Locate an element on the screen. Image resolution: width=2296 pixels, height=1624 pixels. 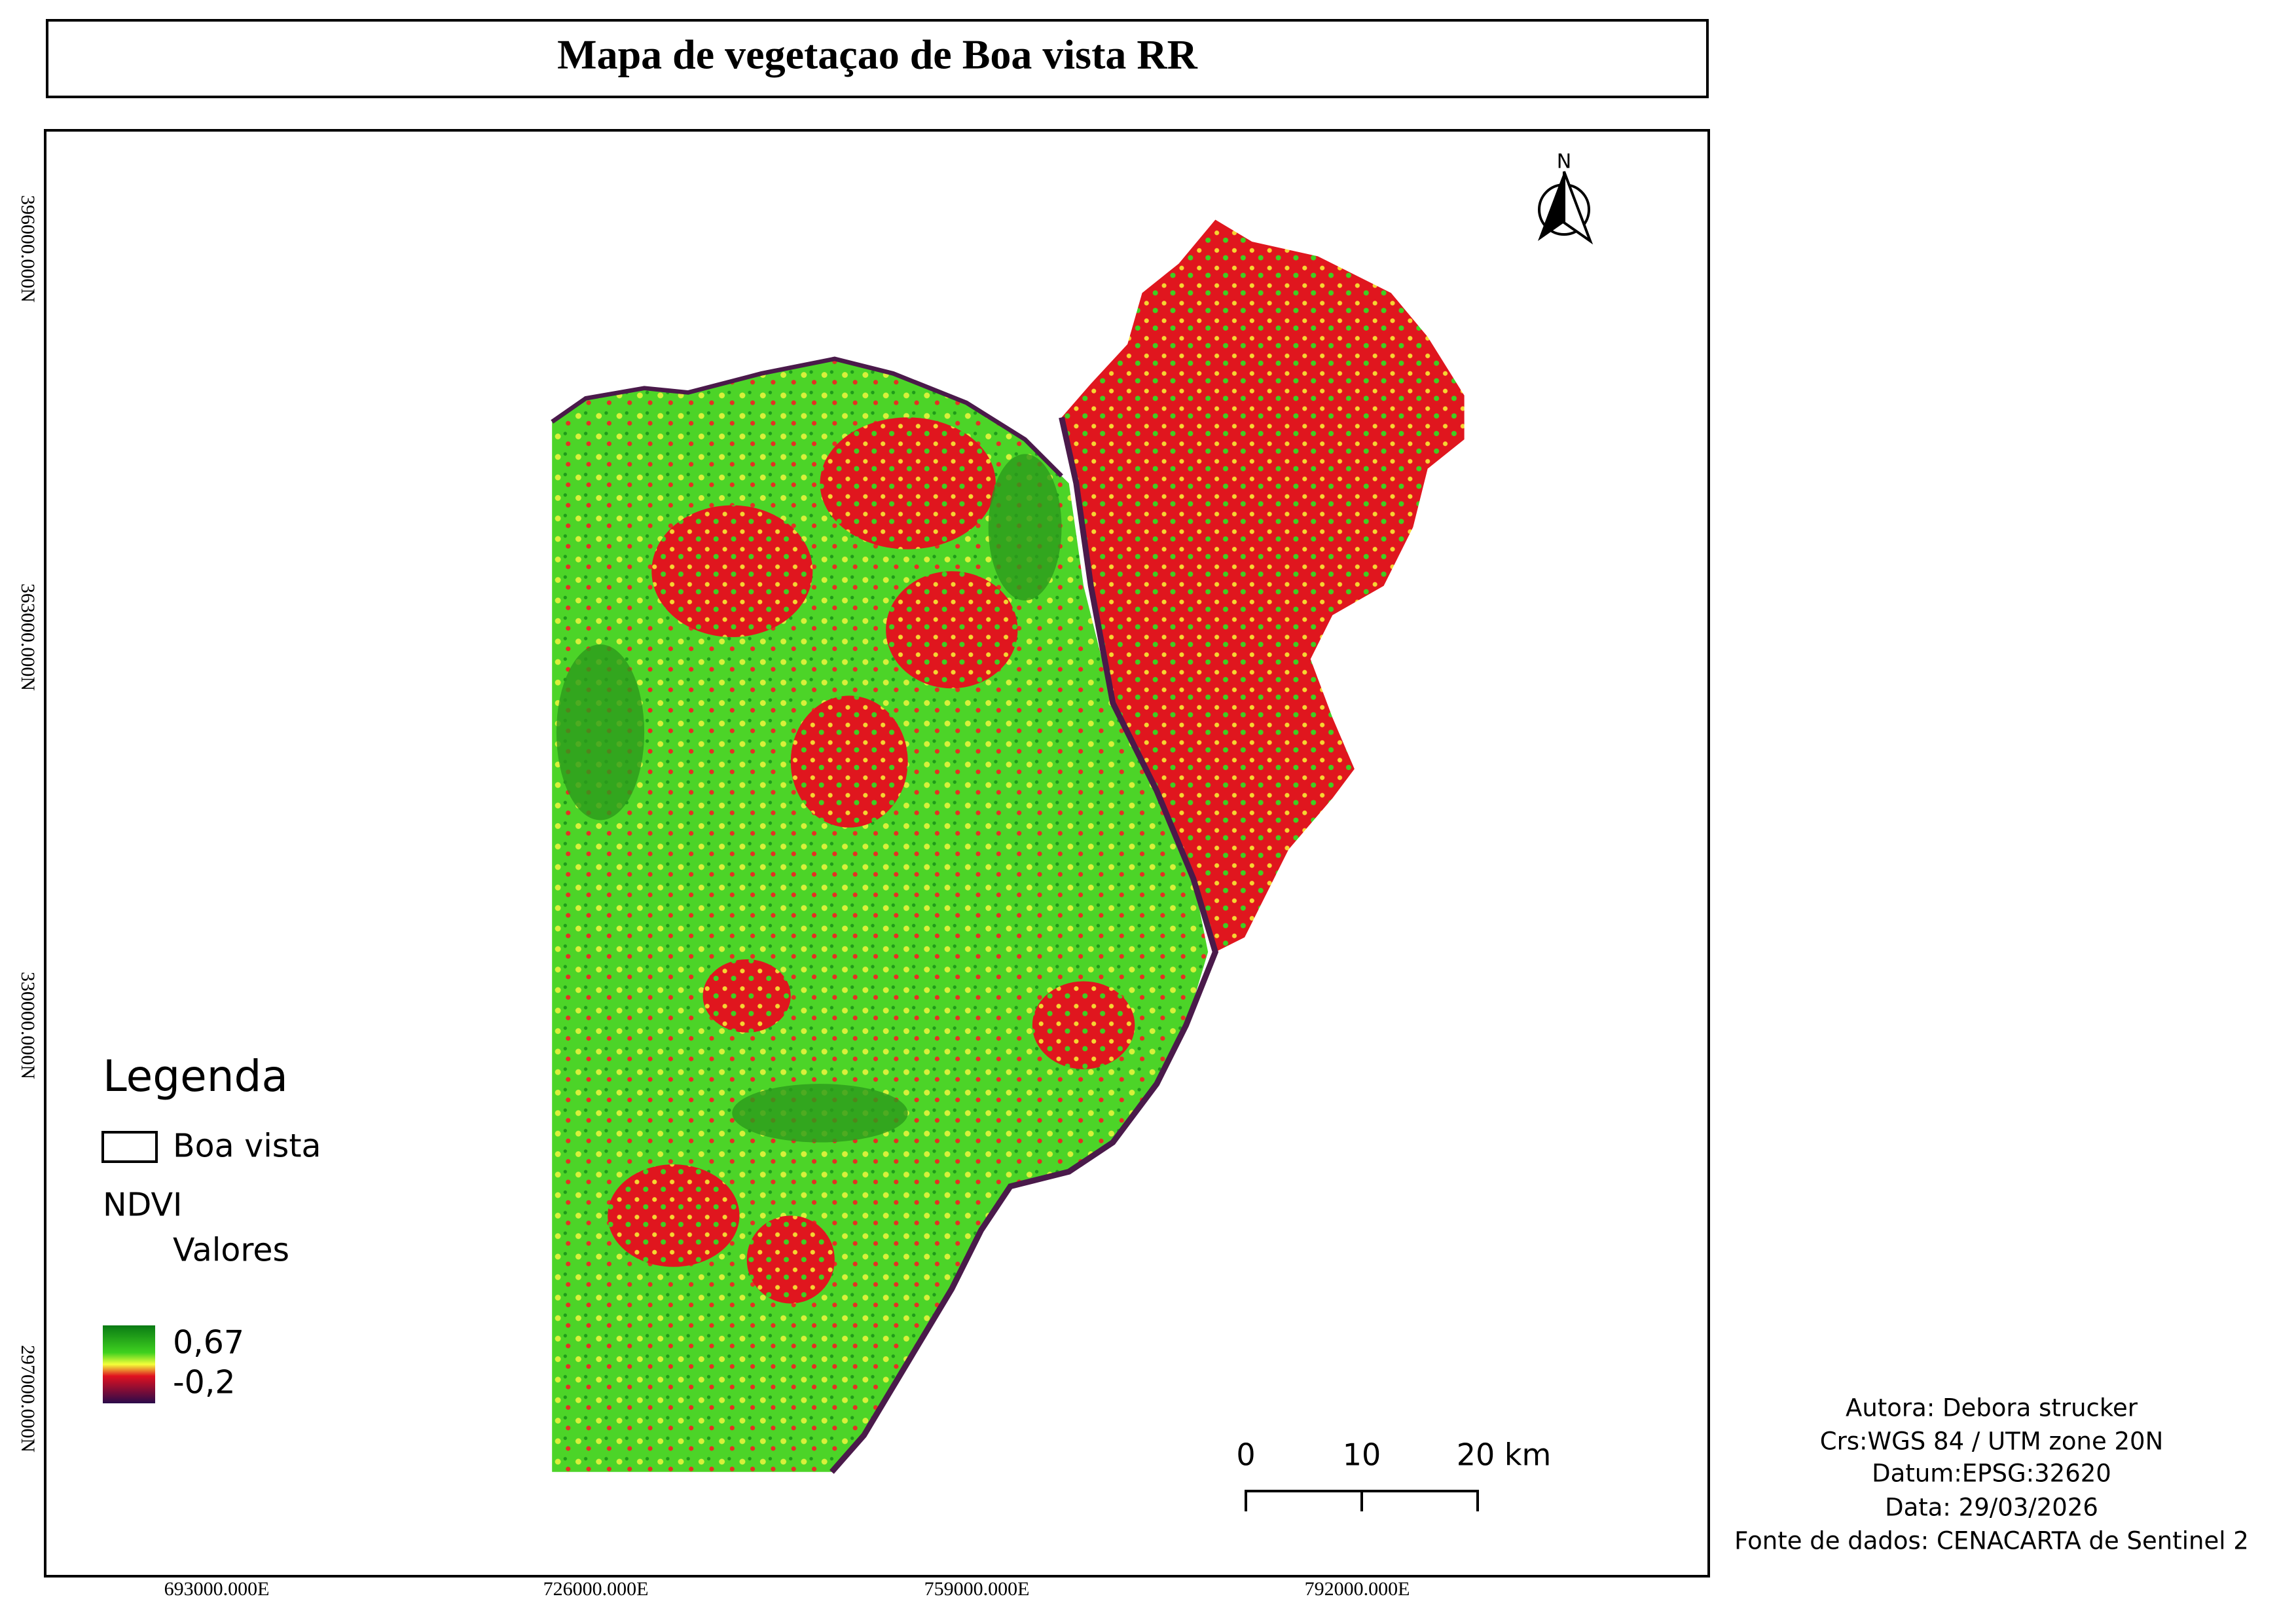
scale-label: 20 km is located at coordinates (1504, 1455).